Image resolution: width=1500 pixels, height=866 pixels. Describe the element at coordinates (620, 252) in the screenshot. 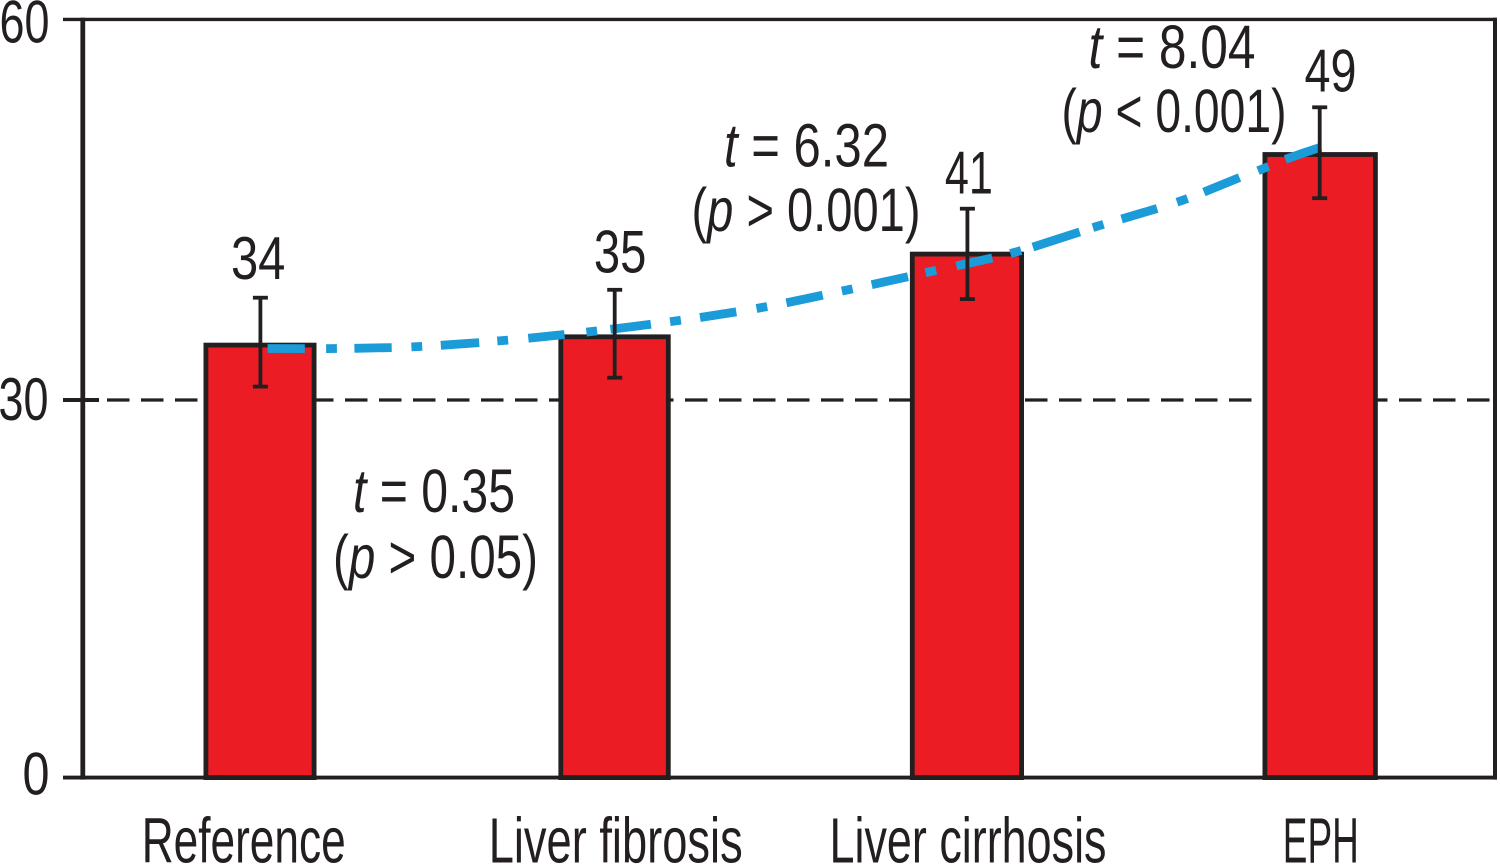

I see `svg-text: 35` at that location.